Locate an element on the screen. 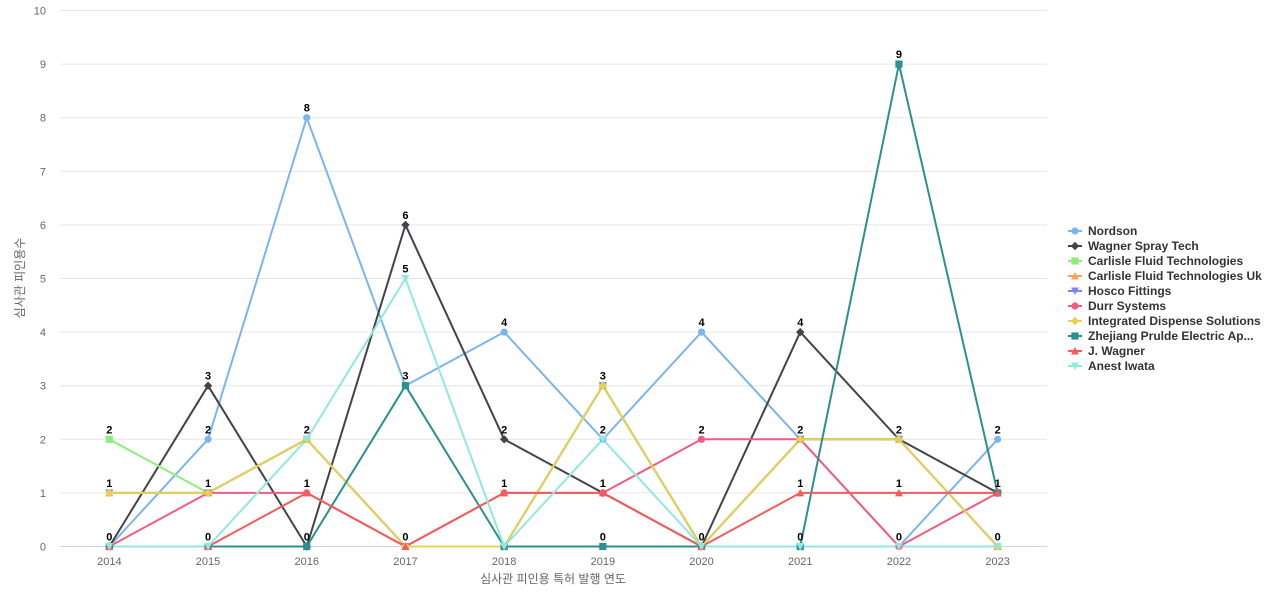 Image resolution: width=1280 pixels, height=600 pixels. x-tick-label: 2018 is located at coordinates (504, 562).